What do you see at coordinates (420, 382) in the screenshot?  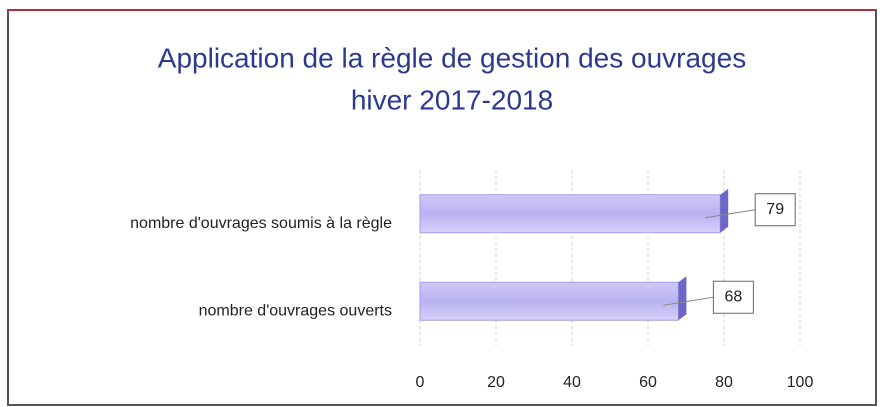 I see `x-tick-label: 0` at bounding box center [420, 382].